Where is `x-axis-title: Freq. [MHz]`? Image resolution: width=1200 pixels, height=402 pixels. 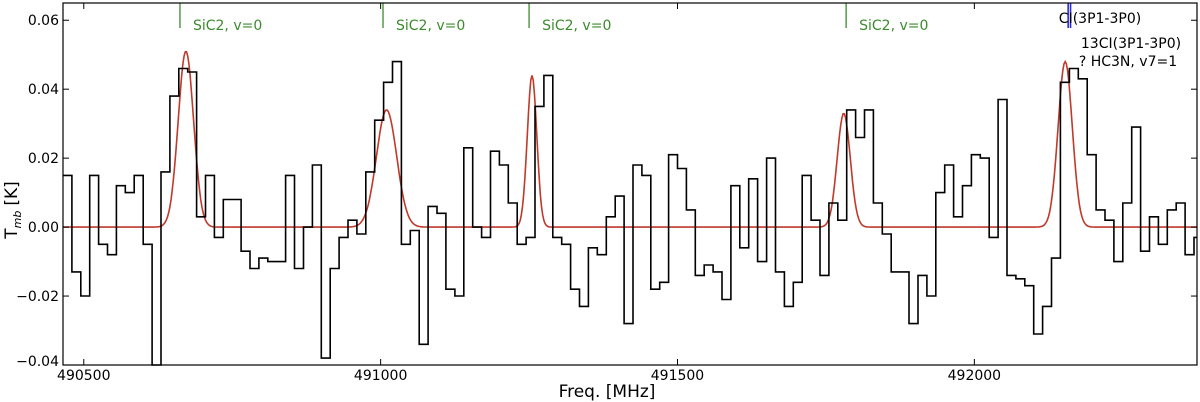 x-axis-title: Freq. [MHz] is located at coordinates (607, 392).